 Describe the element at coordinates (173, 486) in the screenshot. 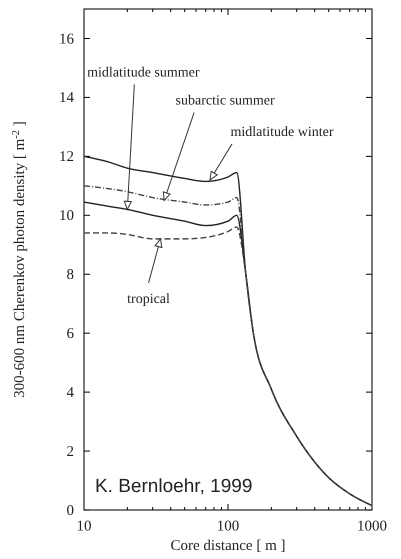

I see `annotation: K. Bernloehr, 1999` at that location.